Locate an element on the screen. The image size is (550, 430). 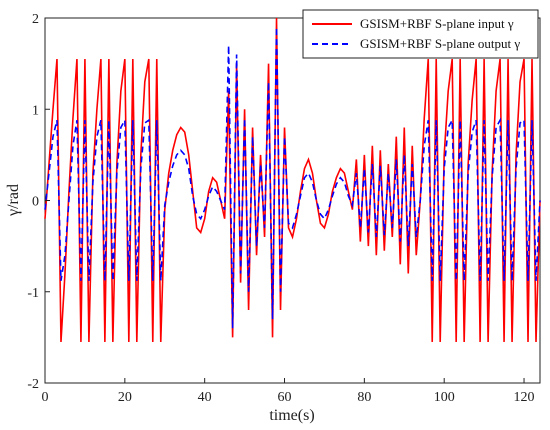
x-tick-label-6: 120 is located at coordinates (524, 397).